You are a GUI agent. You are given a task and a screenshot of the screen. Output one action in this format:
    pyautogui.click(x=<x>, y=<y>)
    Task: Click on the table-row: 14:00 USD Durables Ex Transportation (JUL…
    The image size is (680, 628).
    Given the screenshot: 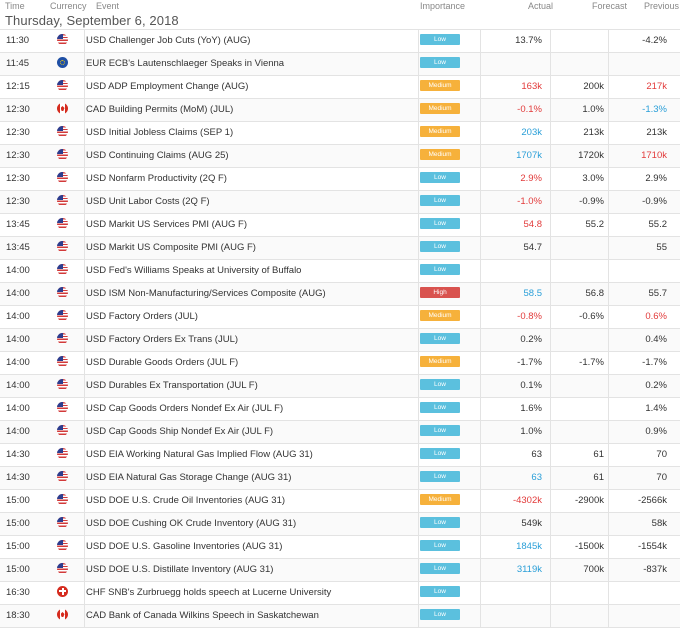 What is the action you would take?
    pyautogui.click(x=340, y=386)
    